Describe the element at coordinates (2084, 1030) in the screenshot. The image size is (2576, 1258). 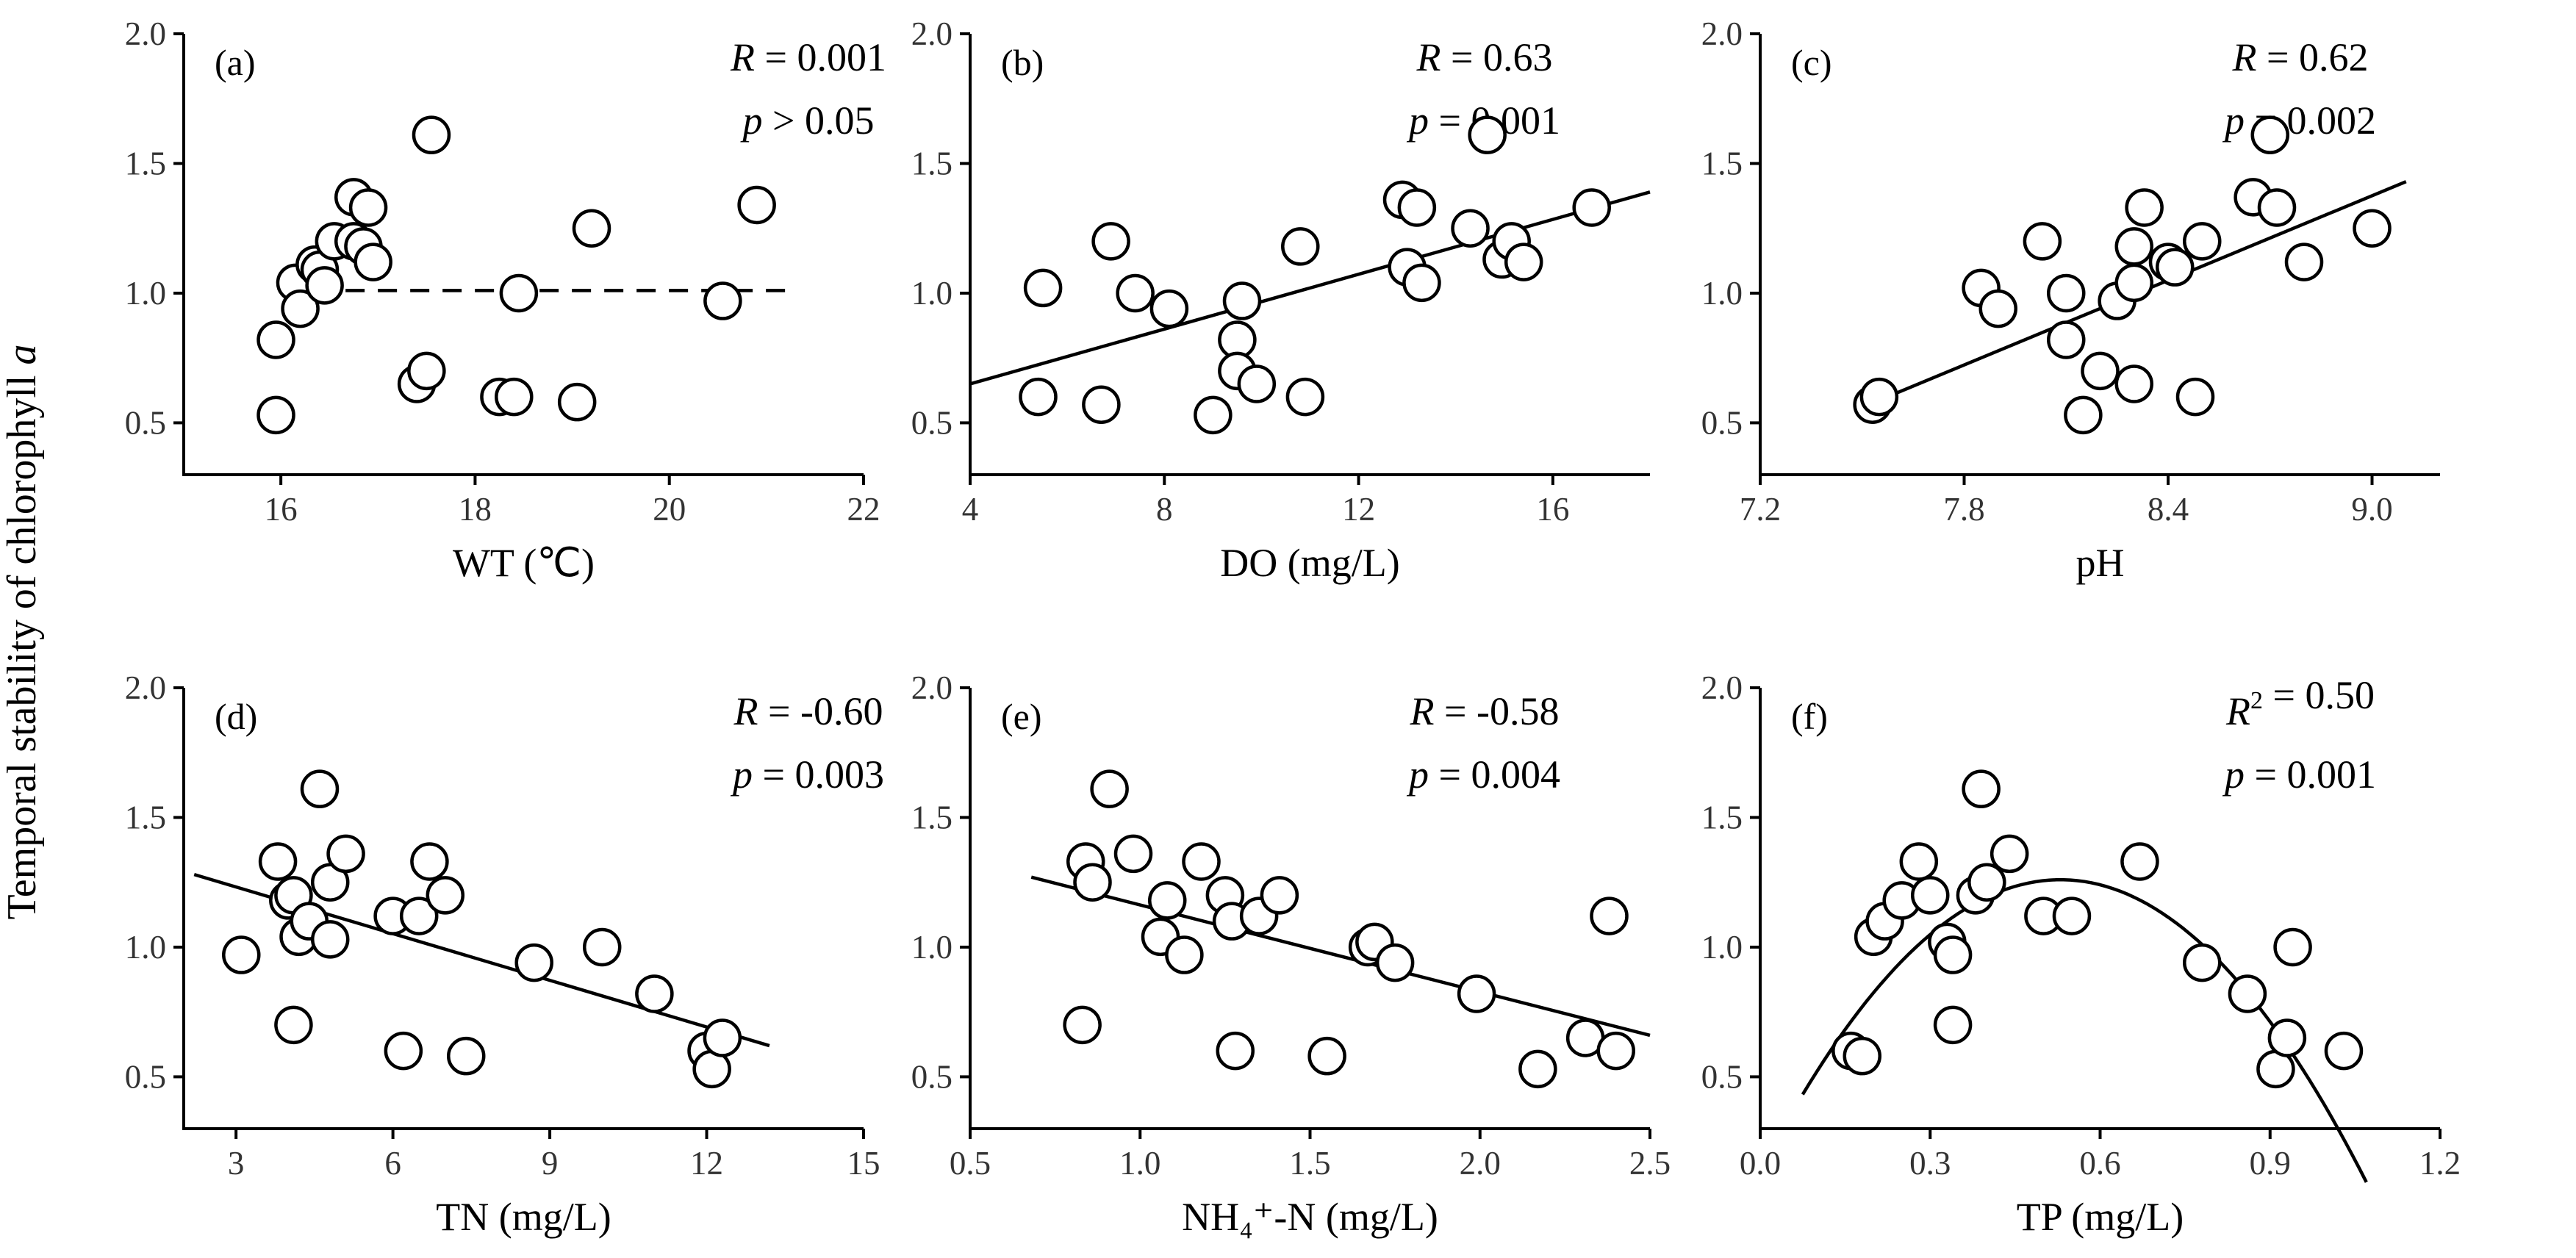
I see `quadratic-fit-curve` at that location.